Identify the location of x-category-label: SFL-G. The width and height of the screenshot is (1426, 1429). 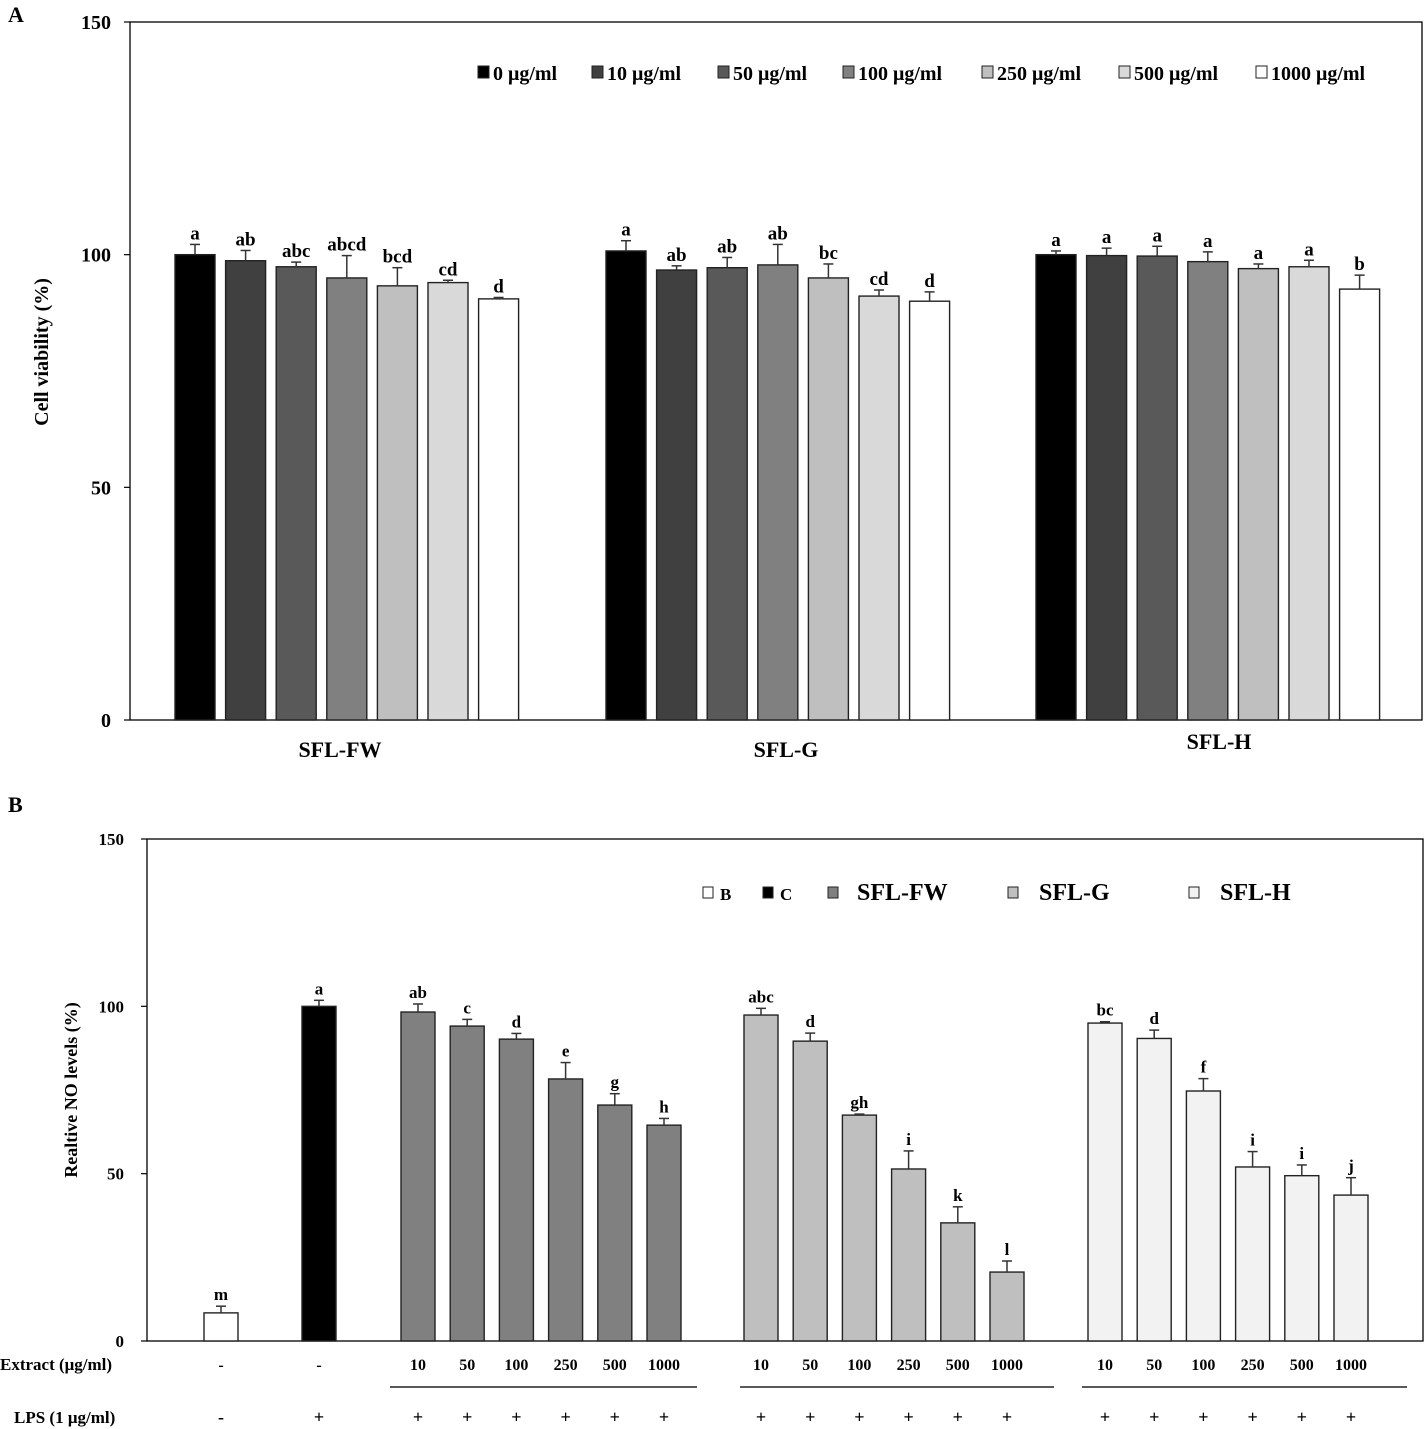
(786, 749).